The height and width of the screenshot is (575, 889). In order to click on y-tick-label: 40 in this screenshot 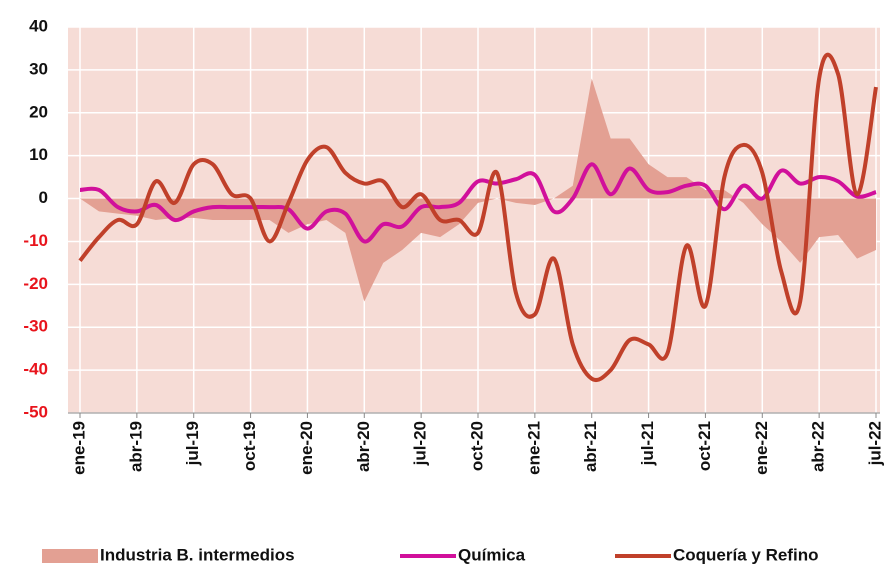, I will do `click(38, 25)`.